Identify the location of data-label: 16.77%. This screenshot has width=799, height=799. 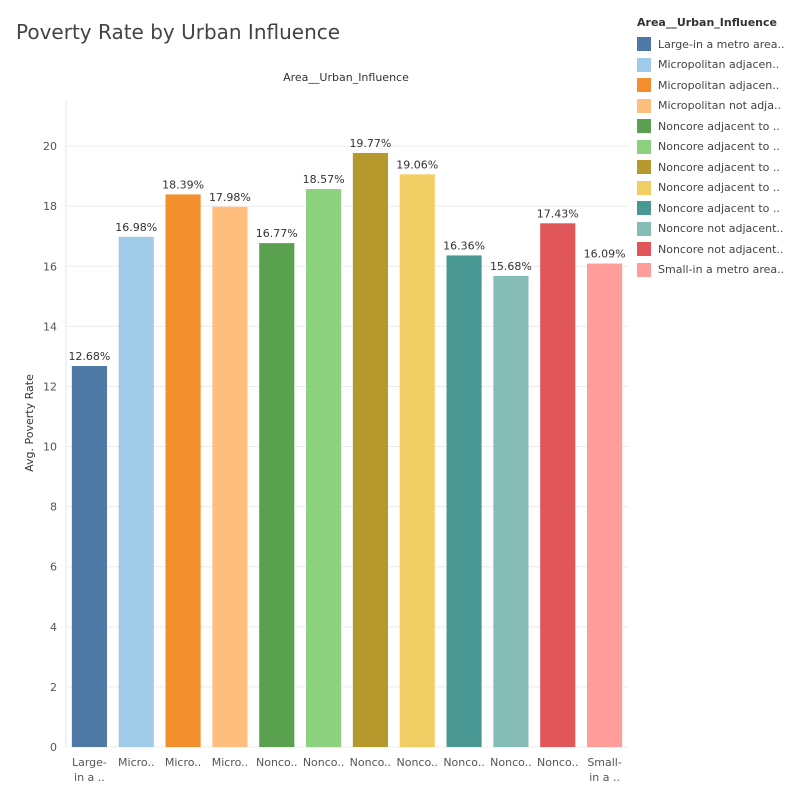
(277, 233).